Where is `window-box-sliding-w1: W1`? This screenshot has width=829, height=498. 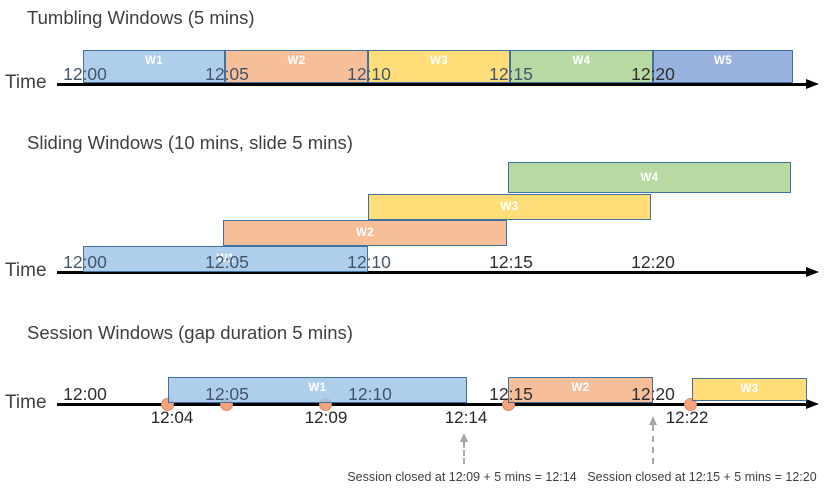 window-box-sliding-w1: W1 is located at coordinates (225, 259).